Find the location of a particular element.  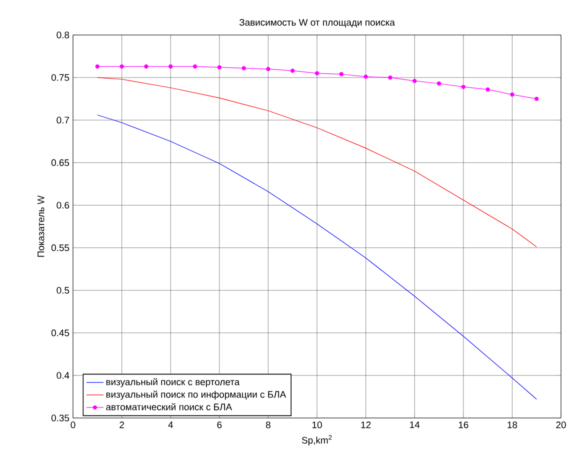

legend-label: автоматический поиск с БЛА is located at coordinates (169, 406).